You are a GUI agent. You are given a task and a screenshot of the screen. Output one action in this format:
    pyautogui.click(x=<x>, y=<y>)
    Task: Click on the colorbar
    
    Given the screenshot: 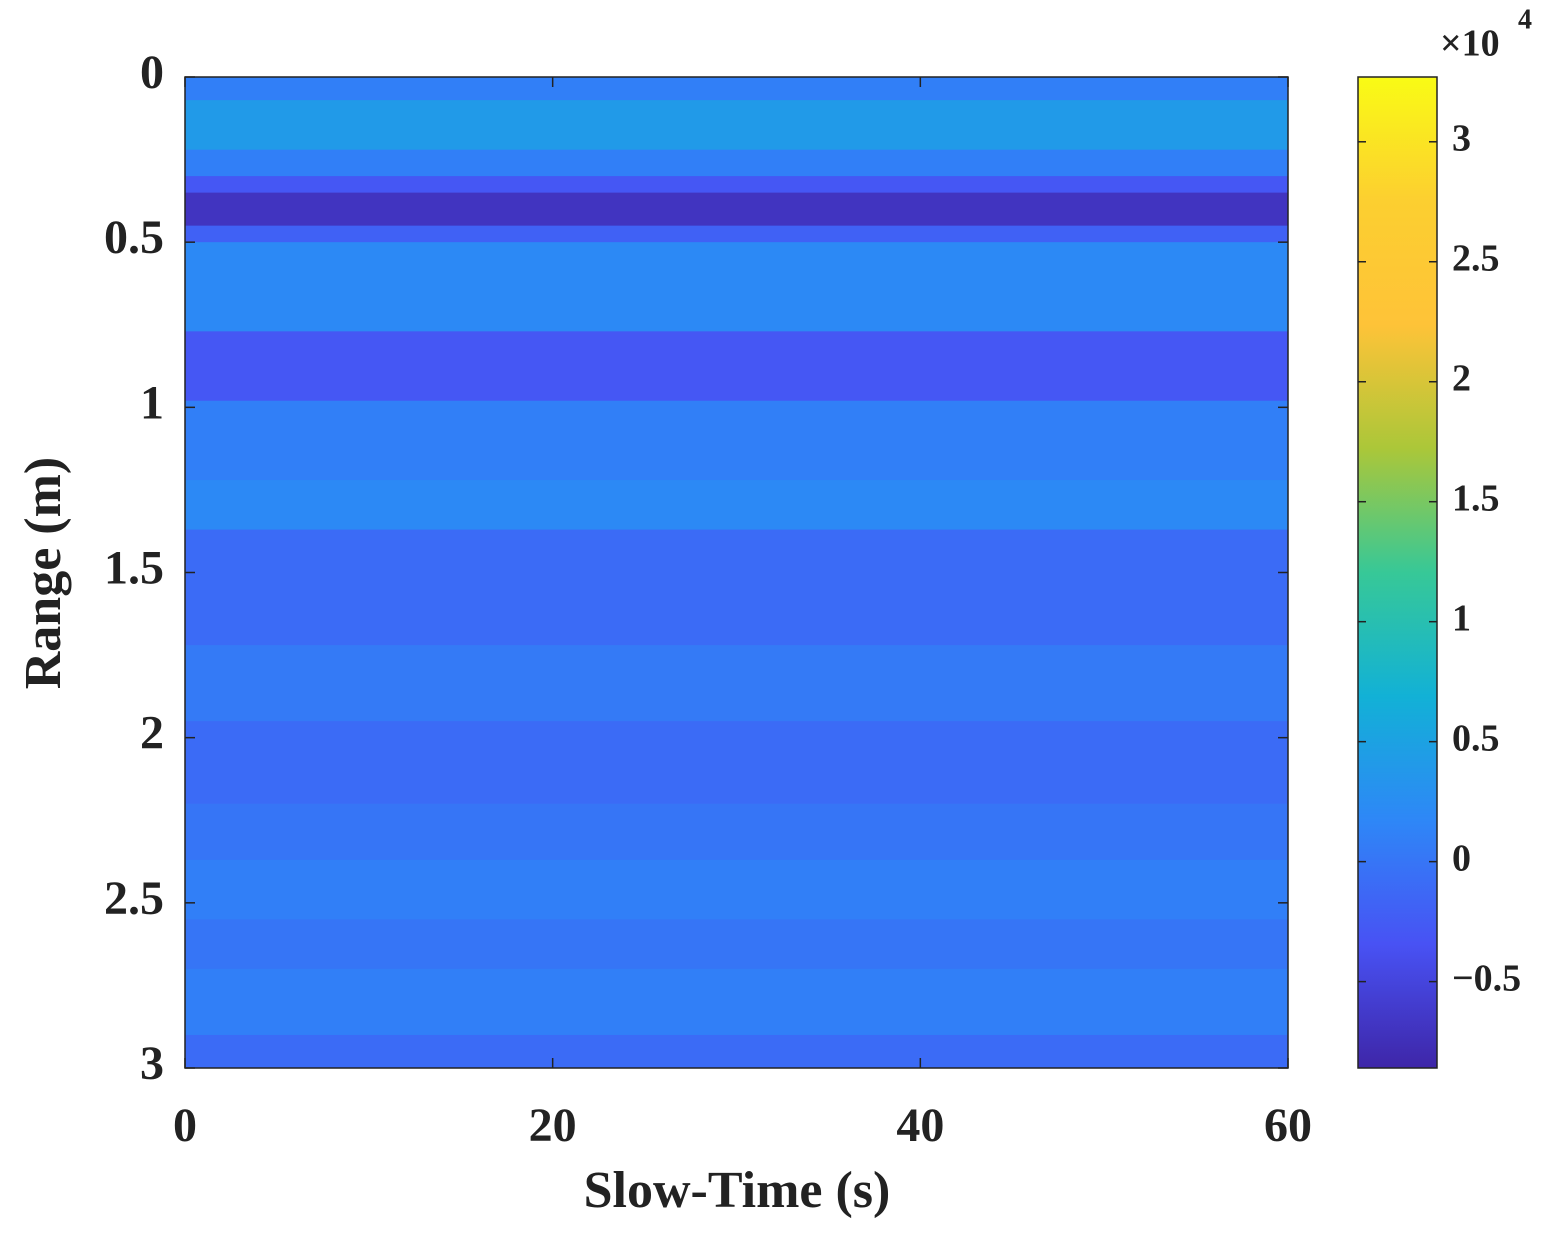 What is the action you would take?
    pyautogui.click(x=1397, y=572)
    